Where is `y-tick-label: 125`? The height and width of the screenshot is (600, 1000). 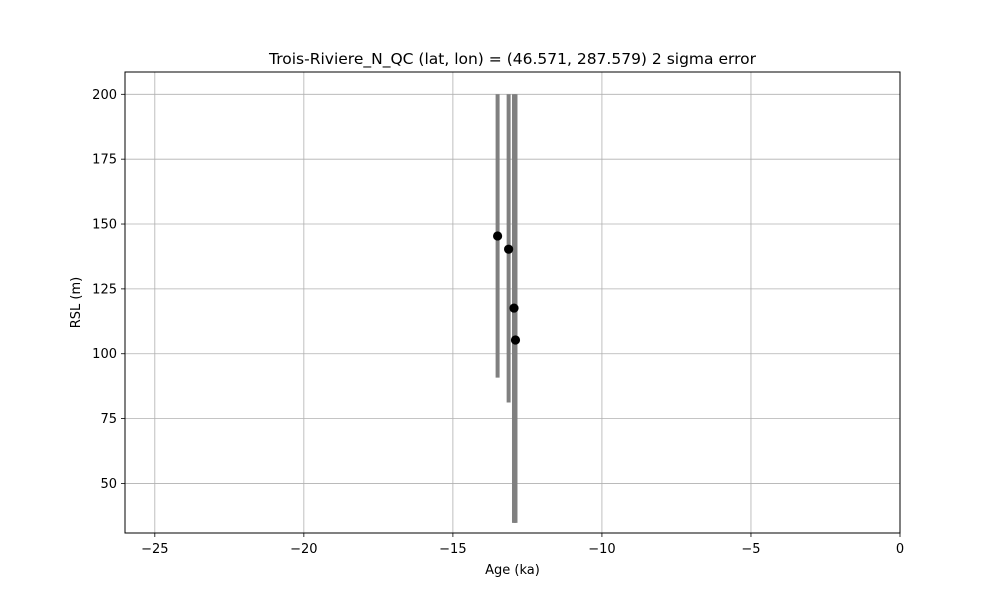 y-tick-label: 125 is located at coordinates (104, 289).